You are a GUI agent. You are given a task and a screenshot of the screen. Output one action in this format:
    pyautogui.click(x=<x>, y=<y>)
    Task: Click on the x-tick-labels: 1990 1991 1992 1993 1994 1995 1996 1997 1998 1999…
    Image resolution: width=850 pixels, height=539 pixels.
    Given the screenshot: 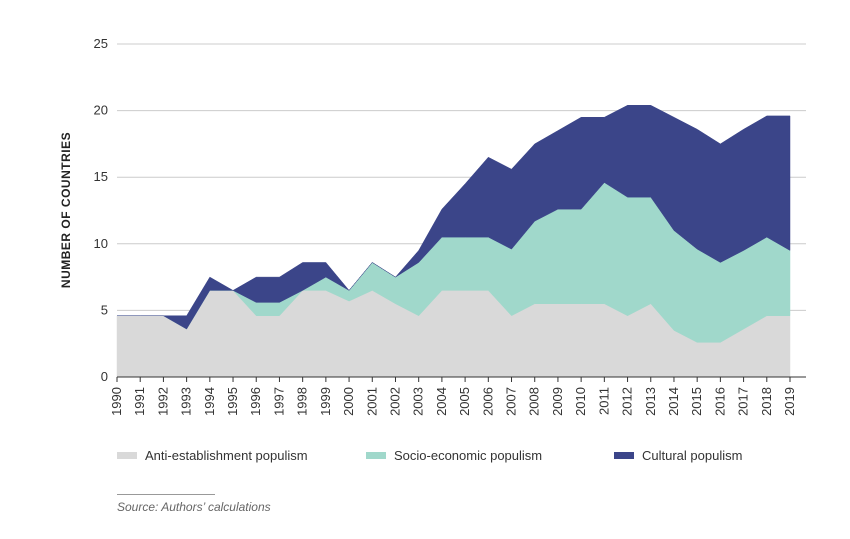 What is the action you would take?
    pyautogui.click(x=453, y=401)
    